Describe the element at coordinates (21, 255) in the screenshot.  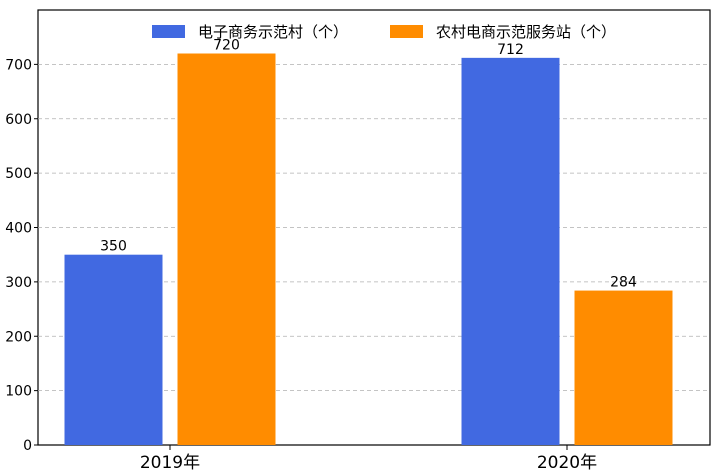
I see `y-axis: 0 100 200 300 400 500 600 700` at that location.